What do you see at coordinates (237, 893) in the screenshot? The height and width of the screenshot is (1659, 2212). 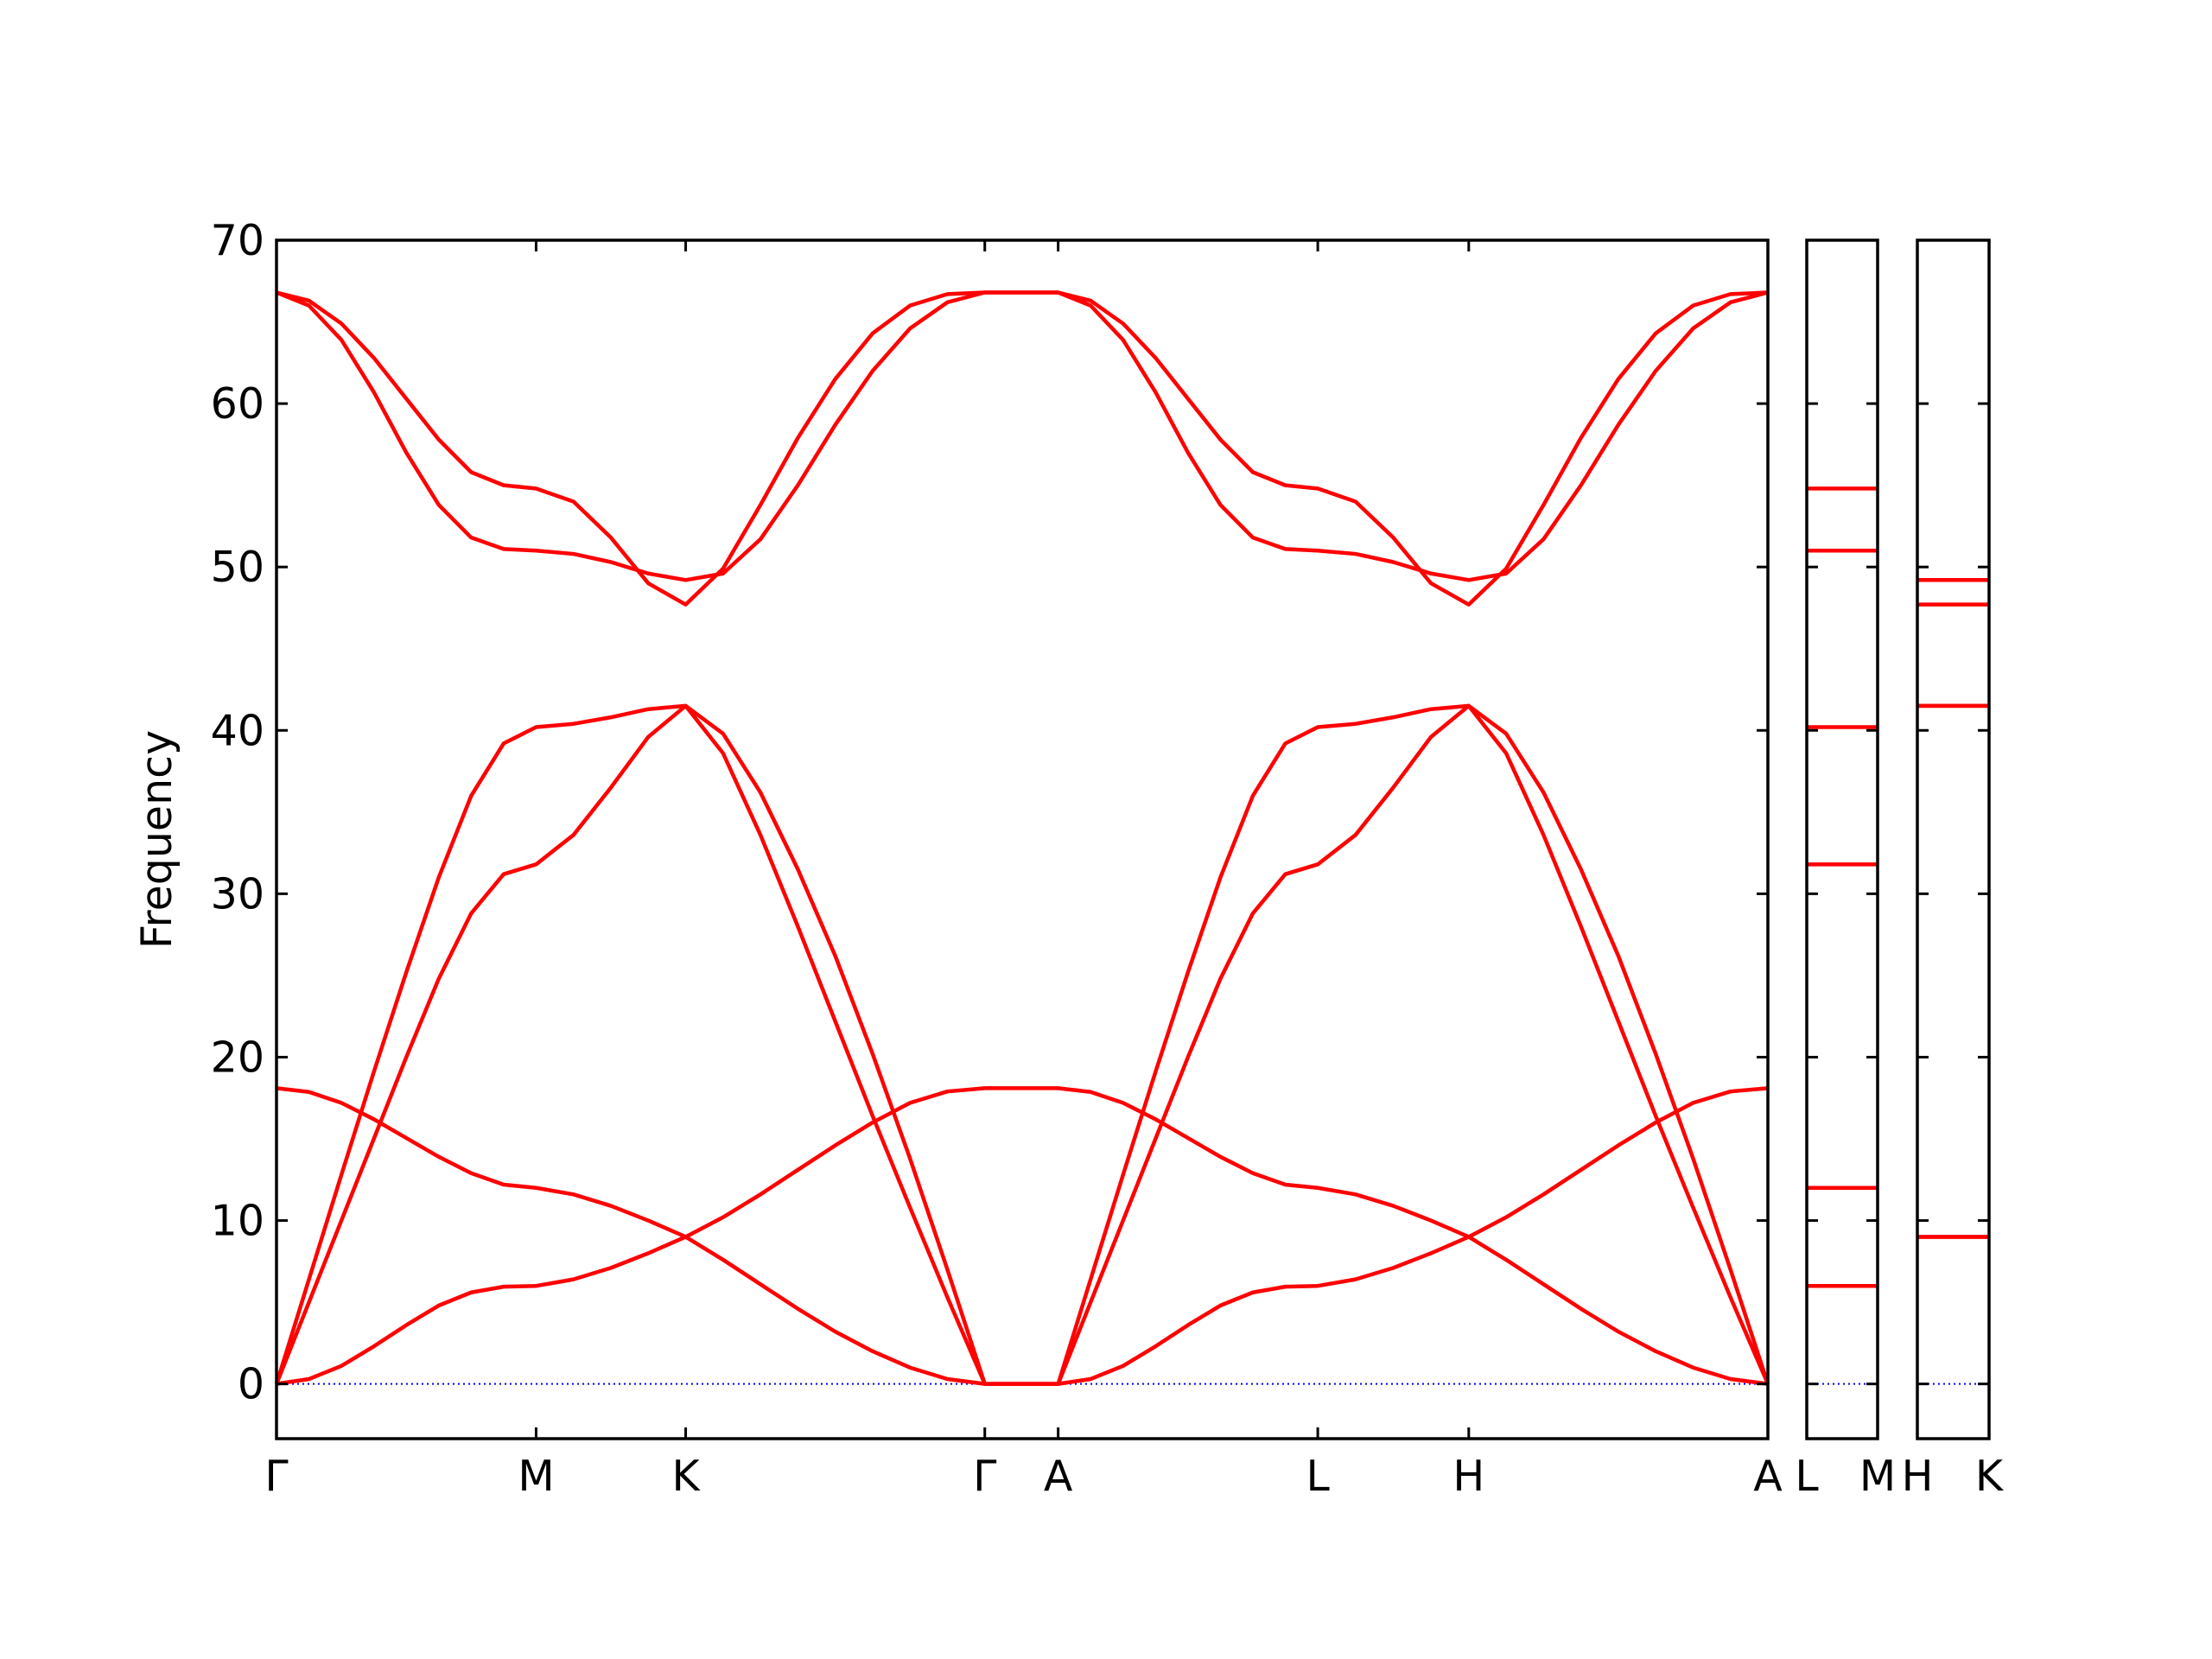 I see `y-tick-label: 30` at bounding box center [237, 893].